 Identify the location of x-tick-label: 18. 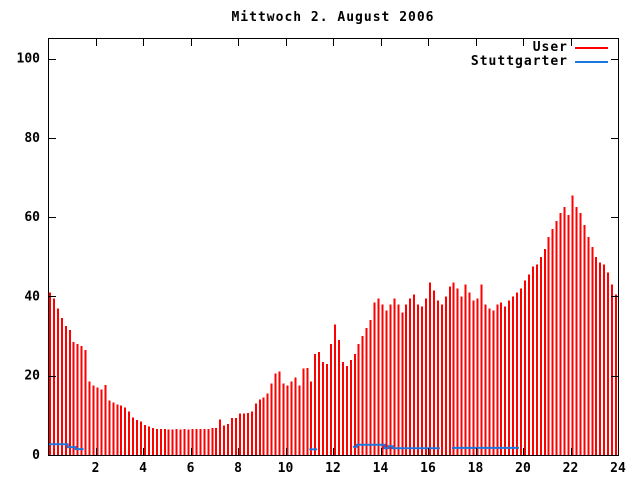
(476, 468).